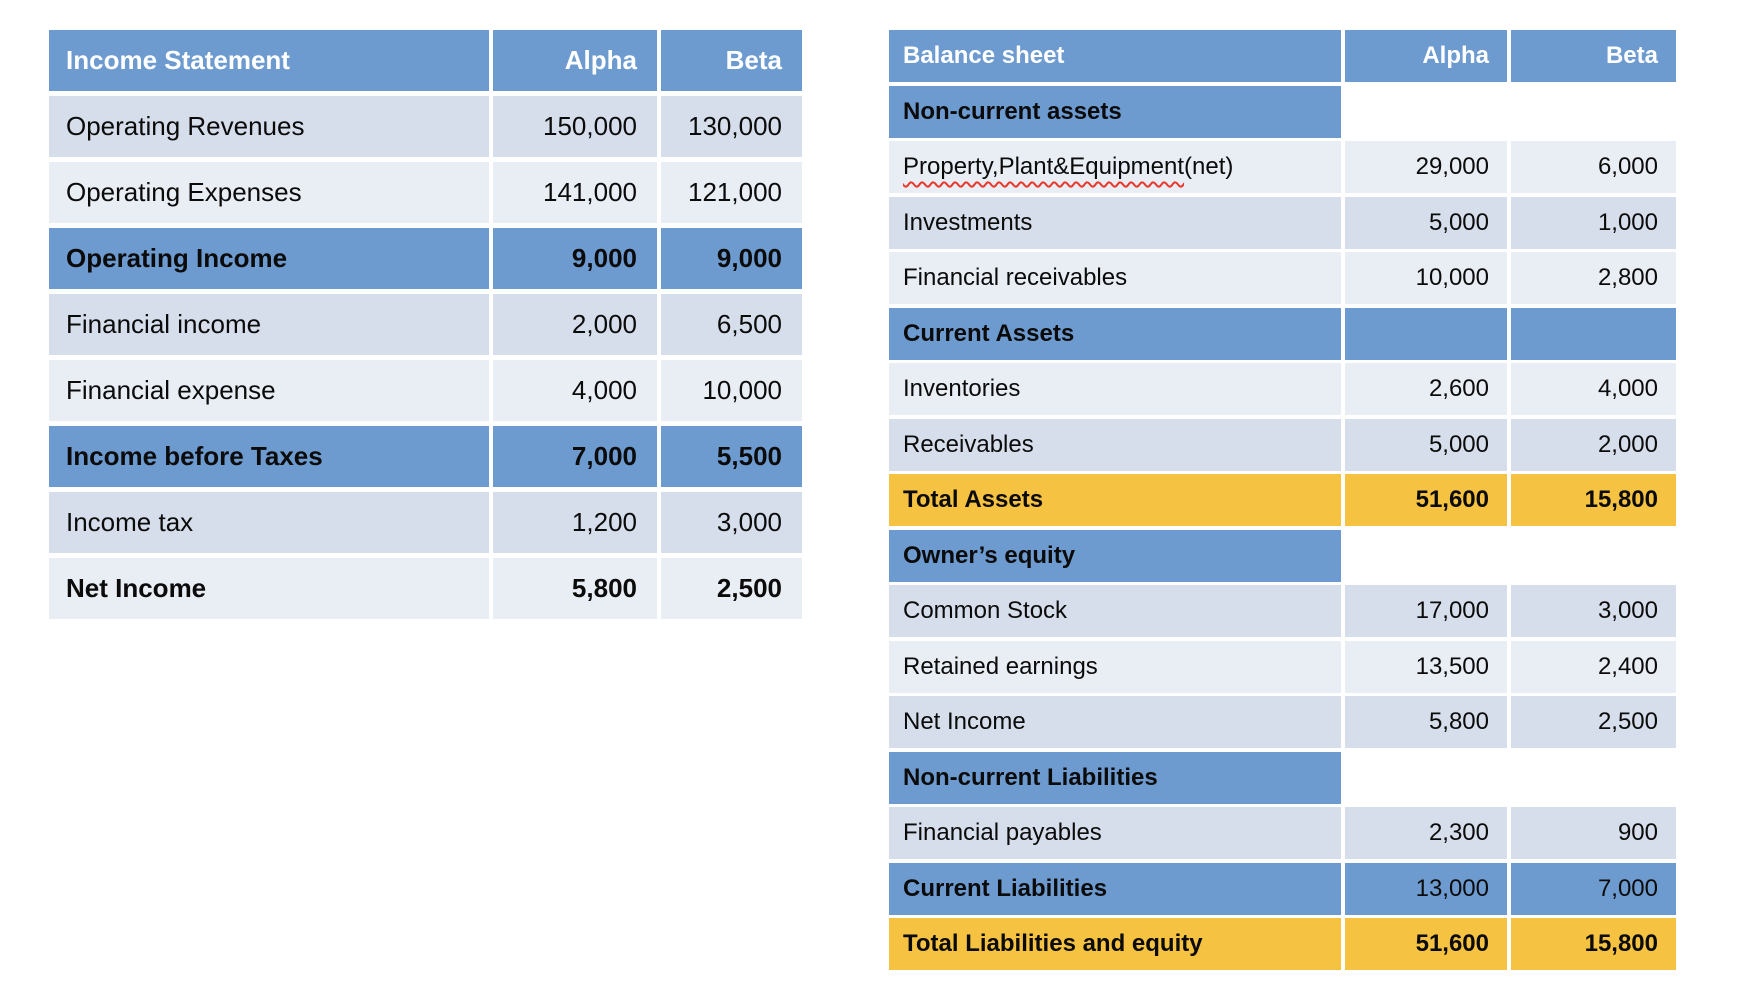  Describe the element at coordinates (1593, 278) in the screenshot. I see `beta-value: 2,800` at that location.